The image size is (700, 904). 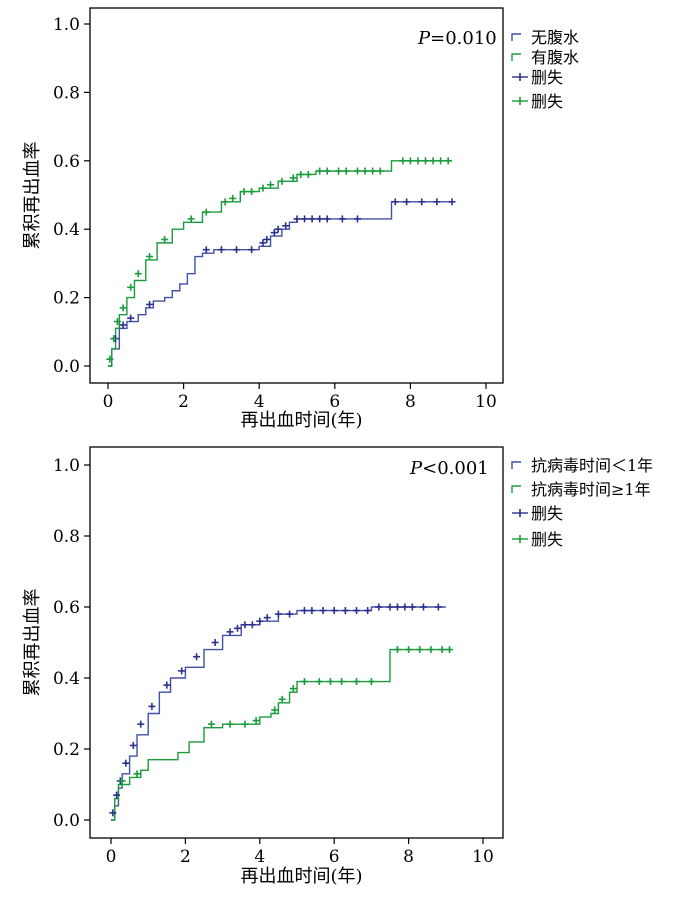 What do you see at coordinates (592, 465) in the screenshot?
I see `legend-label: 抗病毒时间＜1年` at bounding box center [592, 465].